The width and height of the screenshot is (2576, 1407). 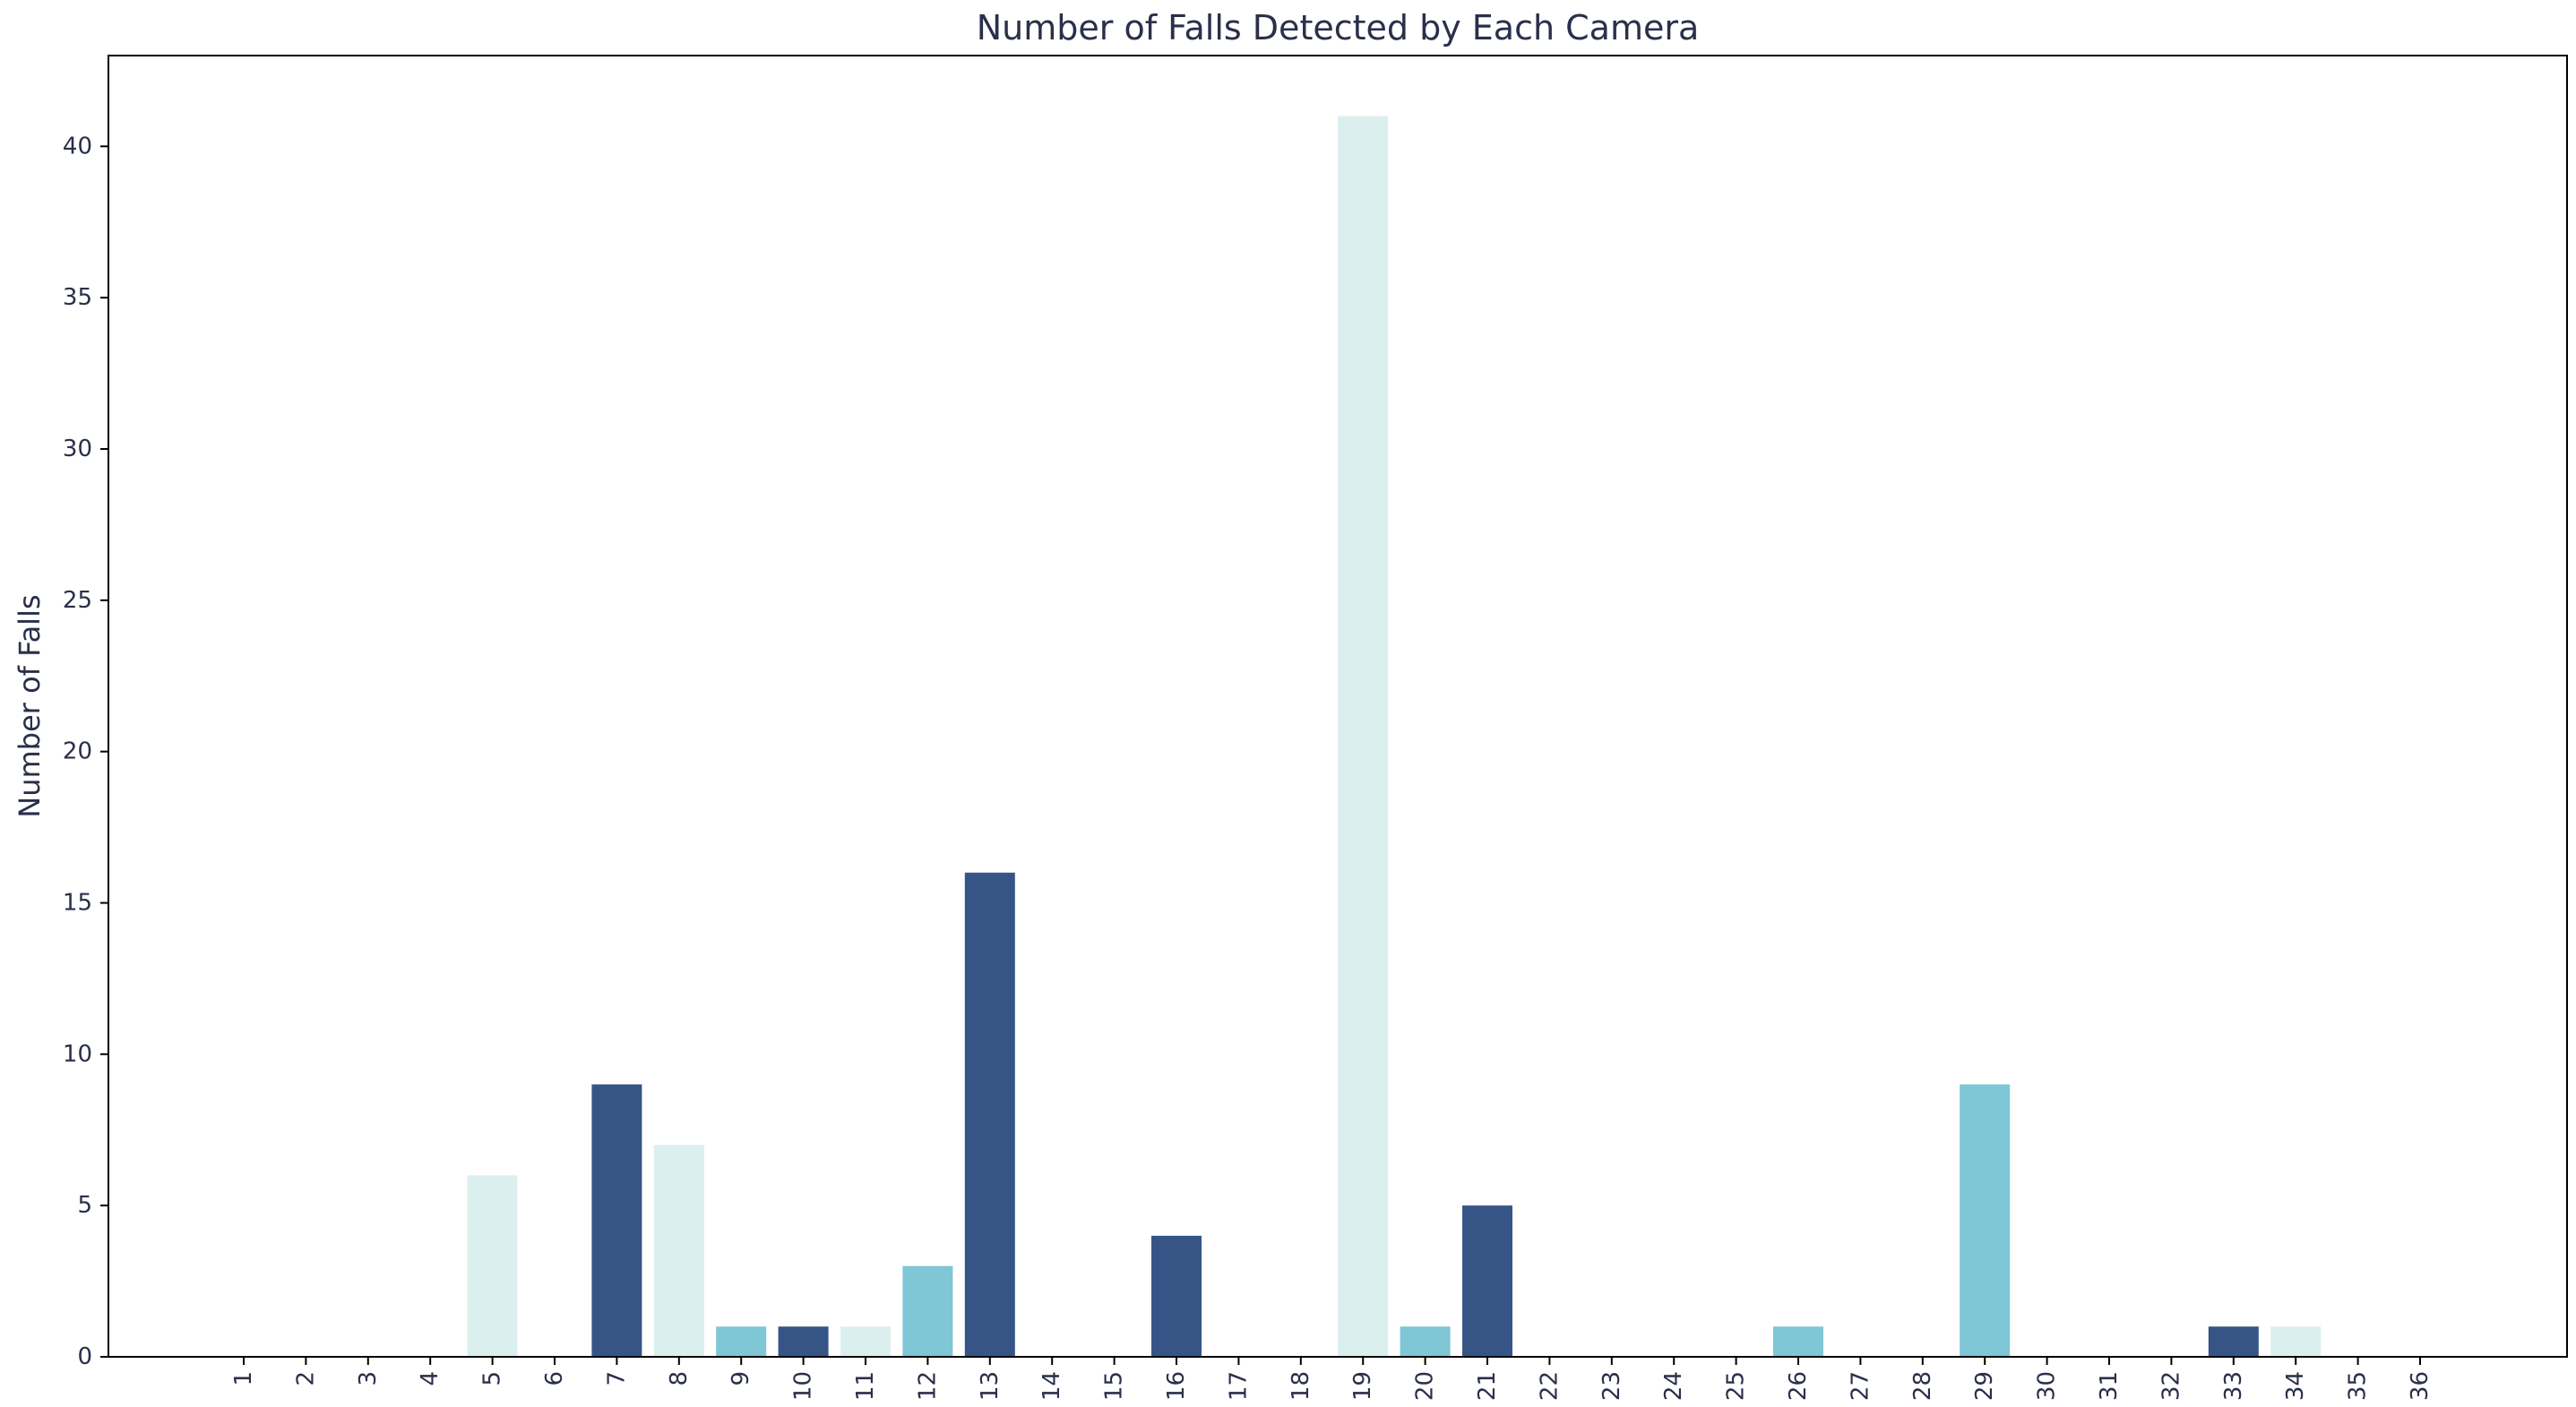 I want to click on x-tick-label: 33, so click(x=2233, y=1386).